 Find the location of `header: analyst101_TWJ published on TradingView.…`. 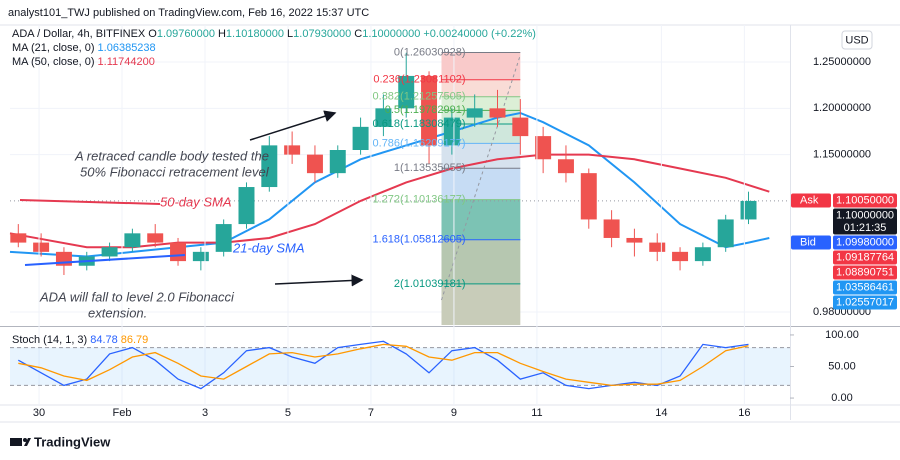

header: analyst101_TWJ published on TradingView.… is located at coordinates (188, 13).